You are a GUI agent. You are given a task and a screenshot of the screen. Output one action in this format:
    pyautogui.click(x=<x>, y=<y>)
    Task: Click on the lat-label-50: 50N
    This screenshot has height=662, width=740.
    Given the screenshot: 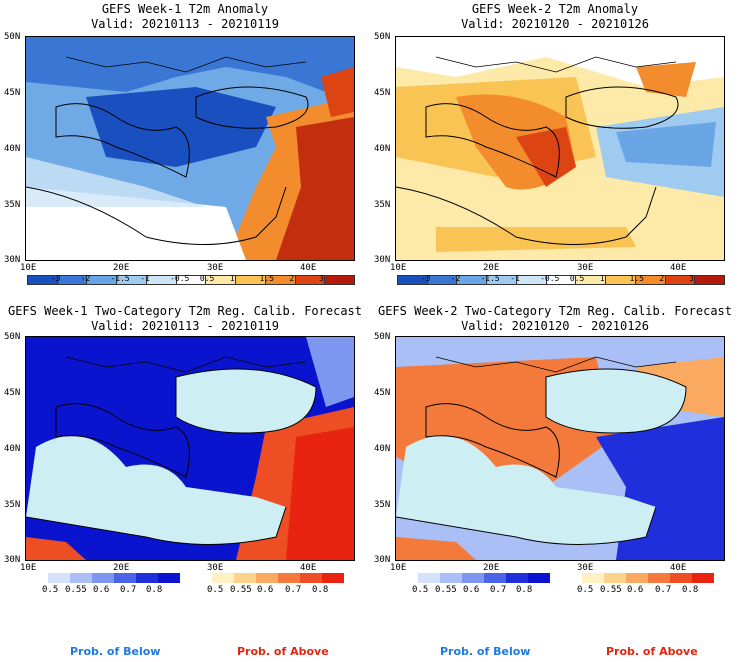 What is the action you would take?
    pyautogui.click(x=12, y=337)
    